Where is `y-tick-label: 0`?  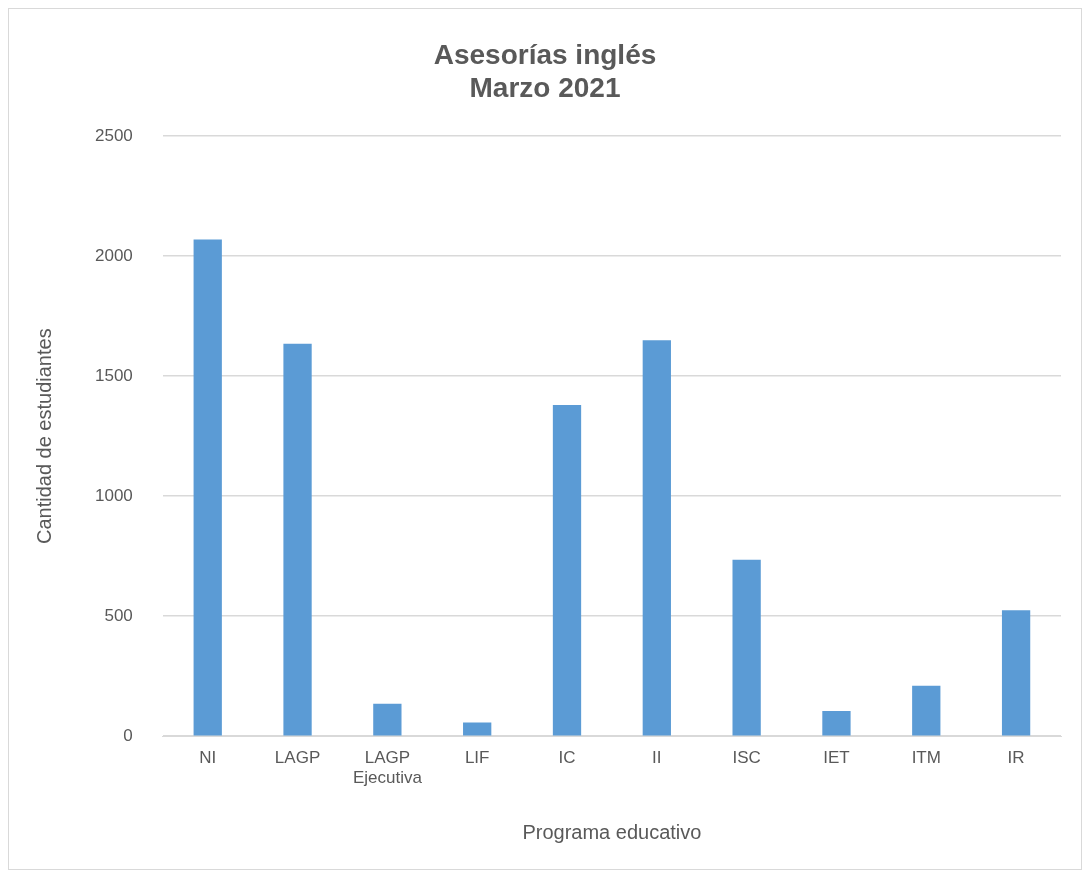
y-tick-label: 0 is located at coordinates (128, 735).